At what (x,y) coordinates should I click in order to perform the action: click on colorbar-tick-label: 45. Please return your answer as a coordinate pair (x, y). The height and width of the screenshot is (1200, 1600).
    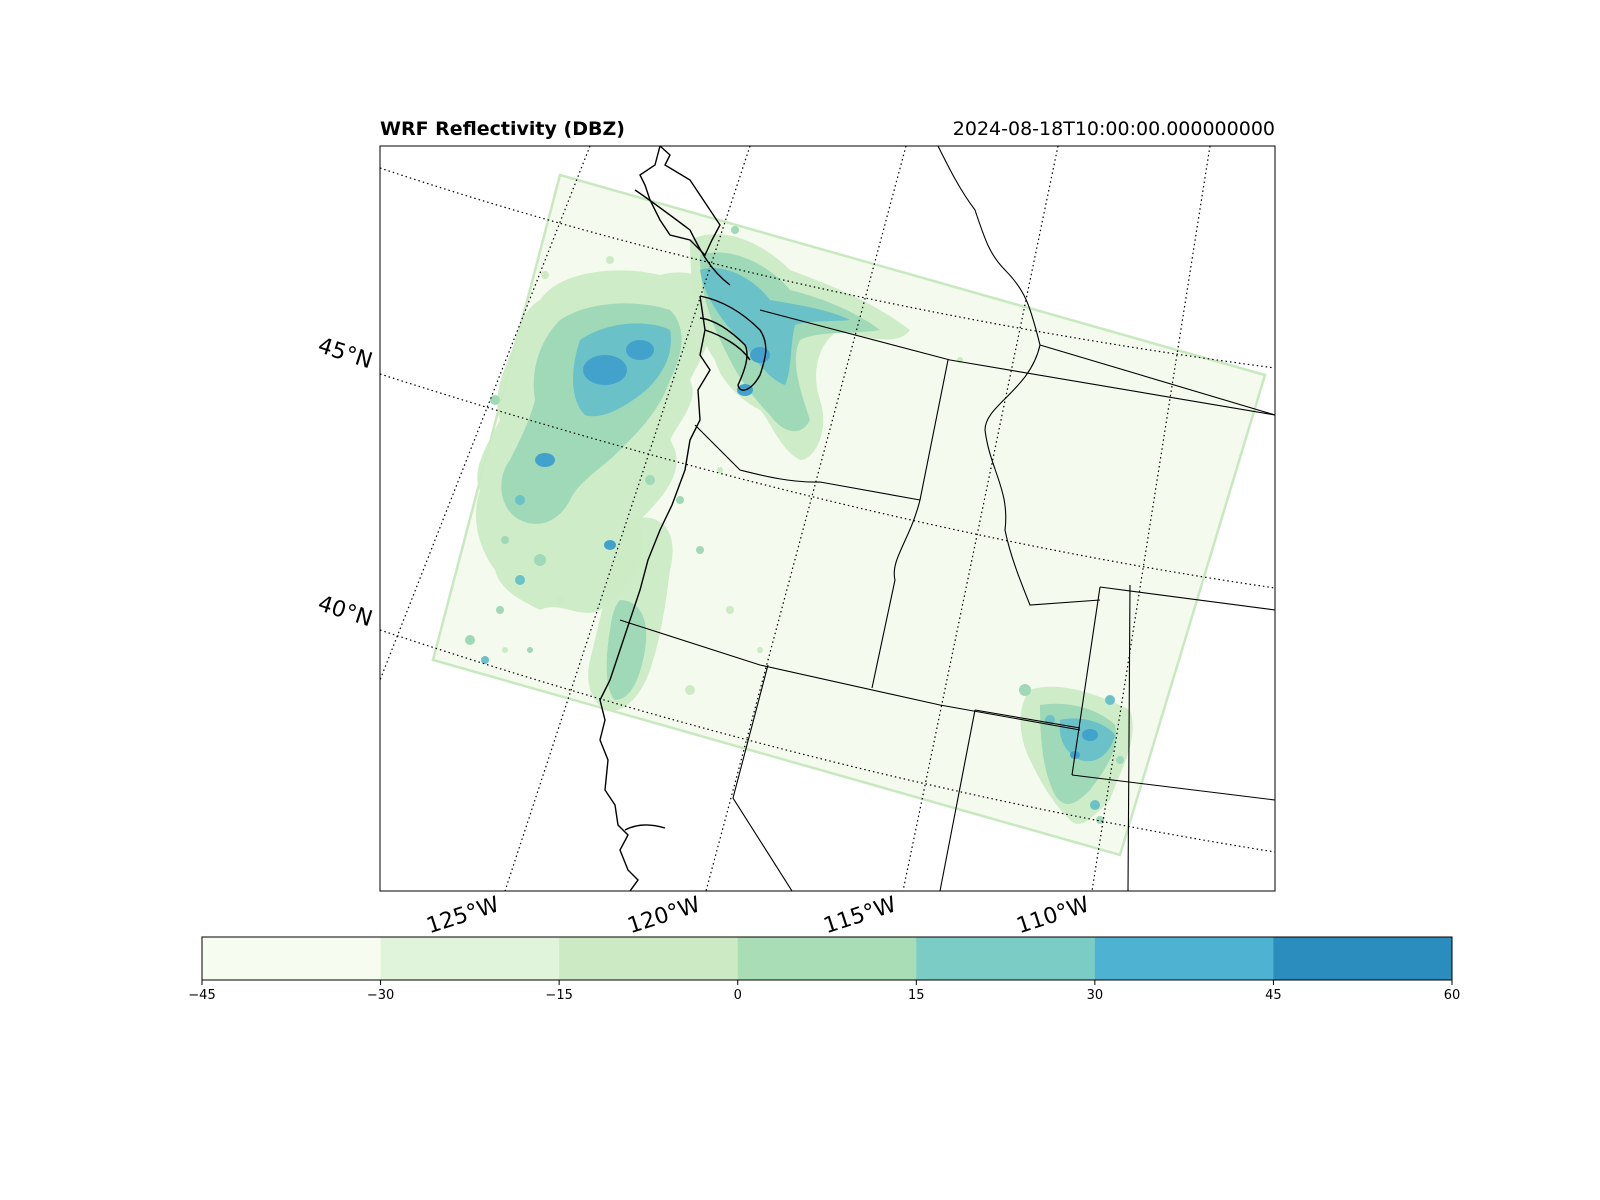
    Looking at the image, I should click on (1273, 995).